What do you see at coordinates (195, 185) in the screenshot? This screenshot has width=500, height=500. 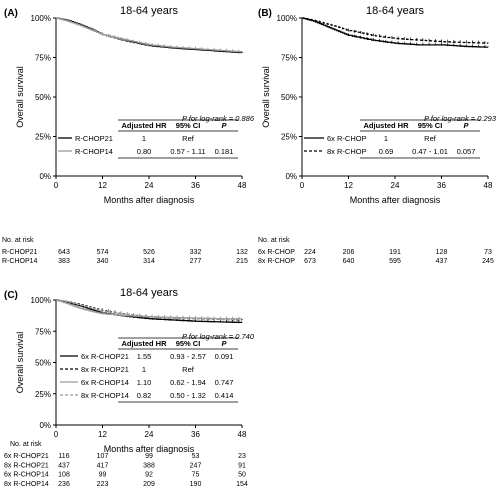 I see `panel-a-x-tick-label: 36` at bounding box center [195, 185].